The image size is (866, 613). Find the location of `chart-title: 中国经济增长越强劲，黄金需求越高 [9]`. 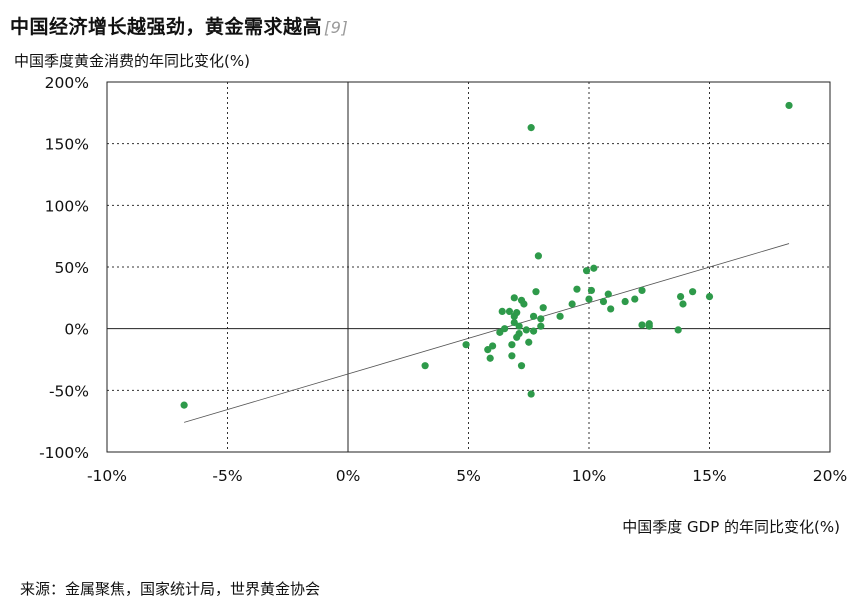

chart-title: 中国经济增长越强劲，黄金需求越高 [9] is located at coordinates (179, 25).